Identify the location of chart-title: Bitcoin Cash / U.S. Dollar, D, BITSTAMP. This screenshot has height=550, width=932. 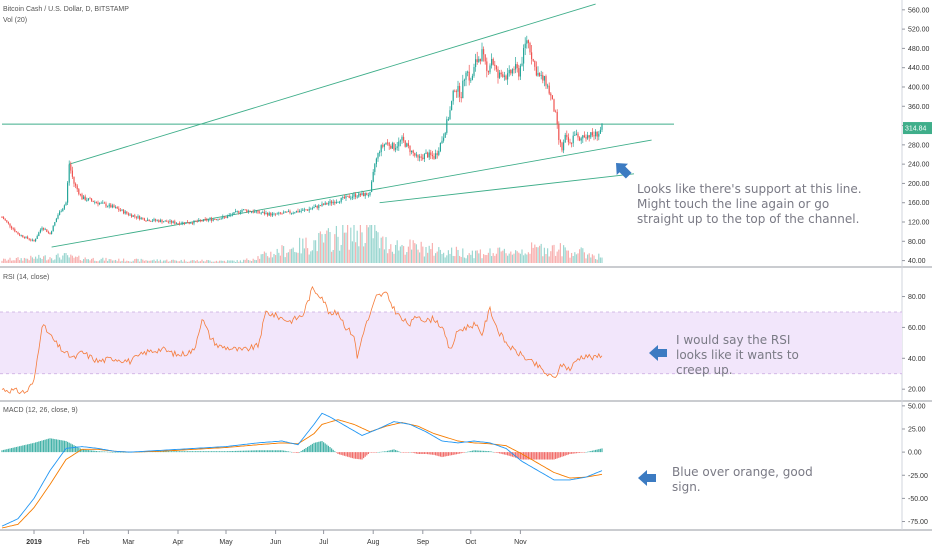
(66, 9).